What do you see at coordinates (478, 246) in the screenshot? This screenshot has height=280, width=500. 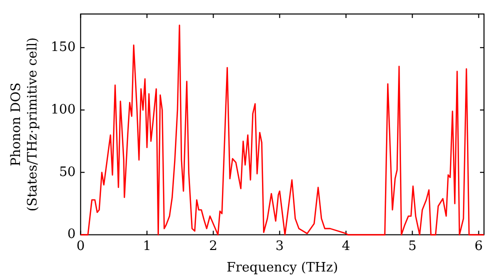 I see `x-tick-label: 6` at bounding box center [478, 246].